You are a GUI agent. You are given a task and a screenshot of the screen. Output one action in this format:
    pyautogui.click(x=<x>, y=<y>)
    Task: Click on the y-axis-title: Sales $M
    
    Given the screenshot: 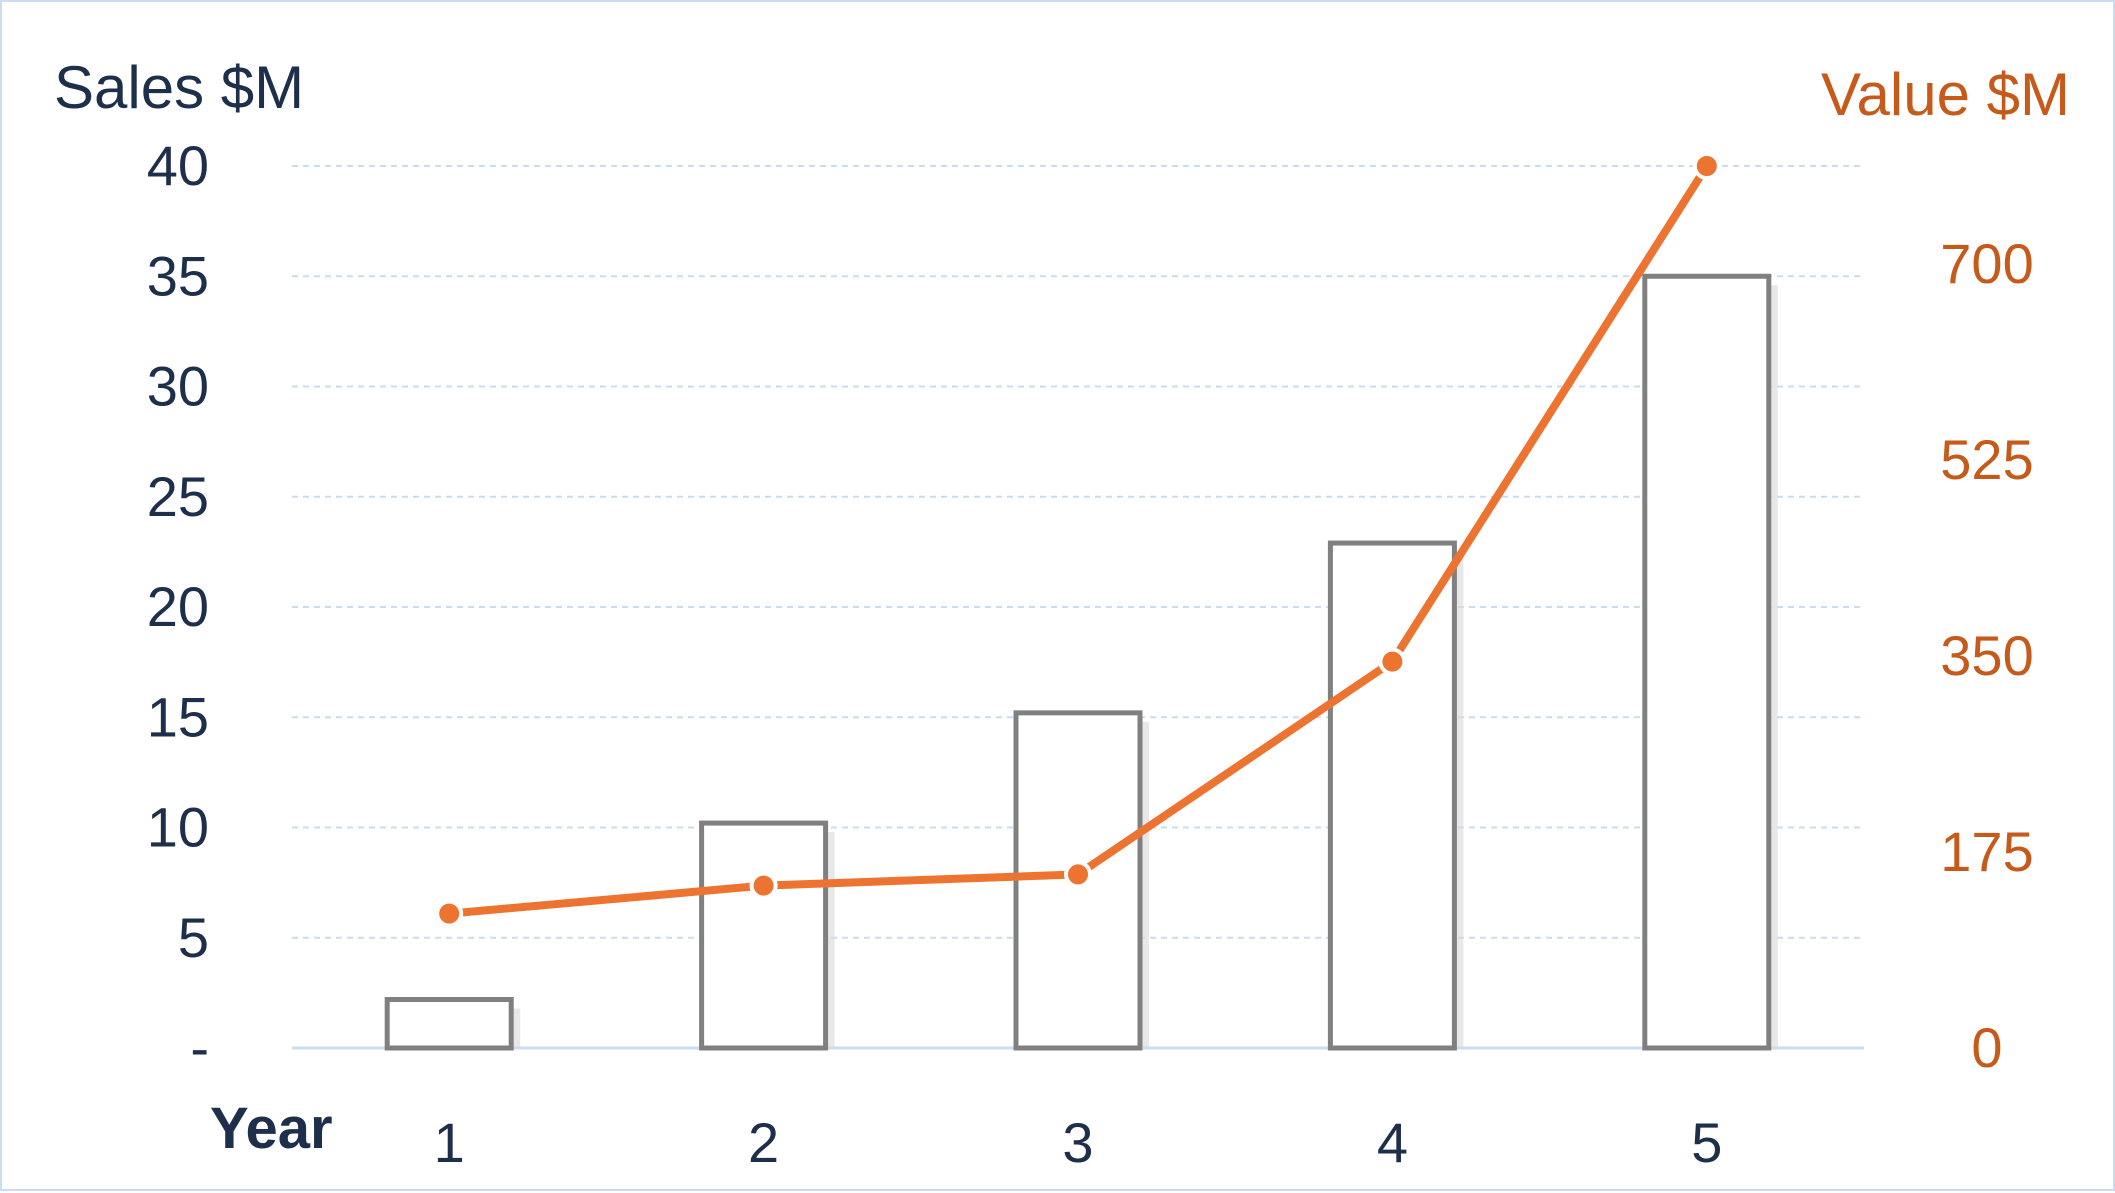 What is the action you would take?
    pyautogui.click(x=179, y=87)
    